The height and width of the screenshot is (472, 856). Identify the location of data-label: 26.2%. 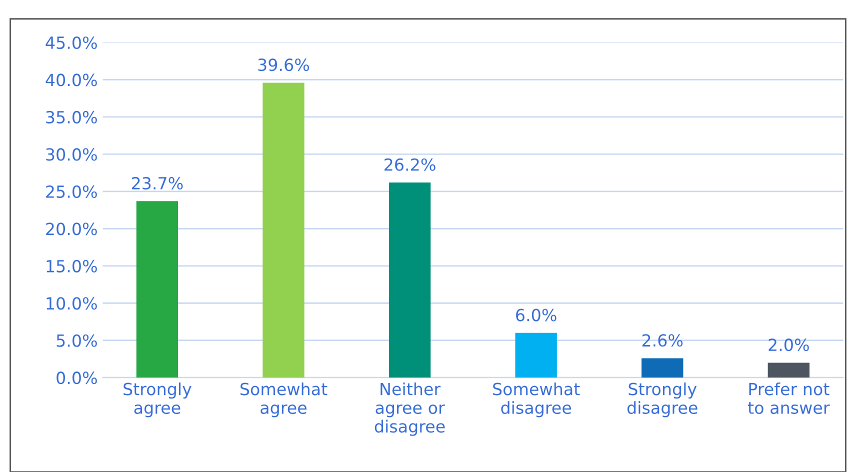
(410, 164).